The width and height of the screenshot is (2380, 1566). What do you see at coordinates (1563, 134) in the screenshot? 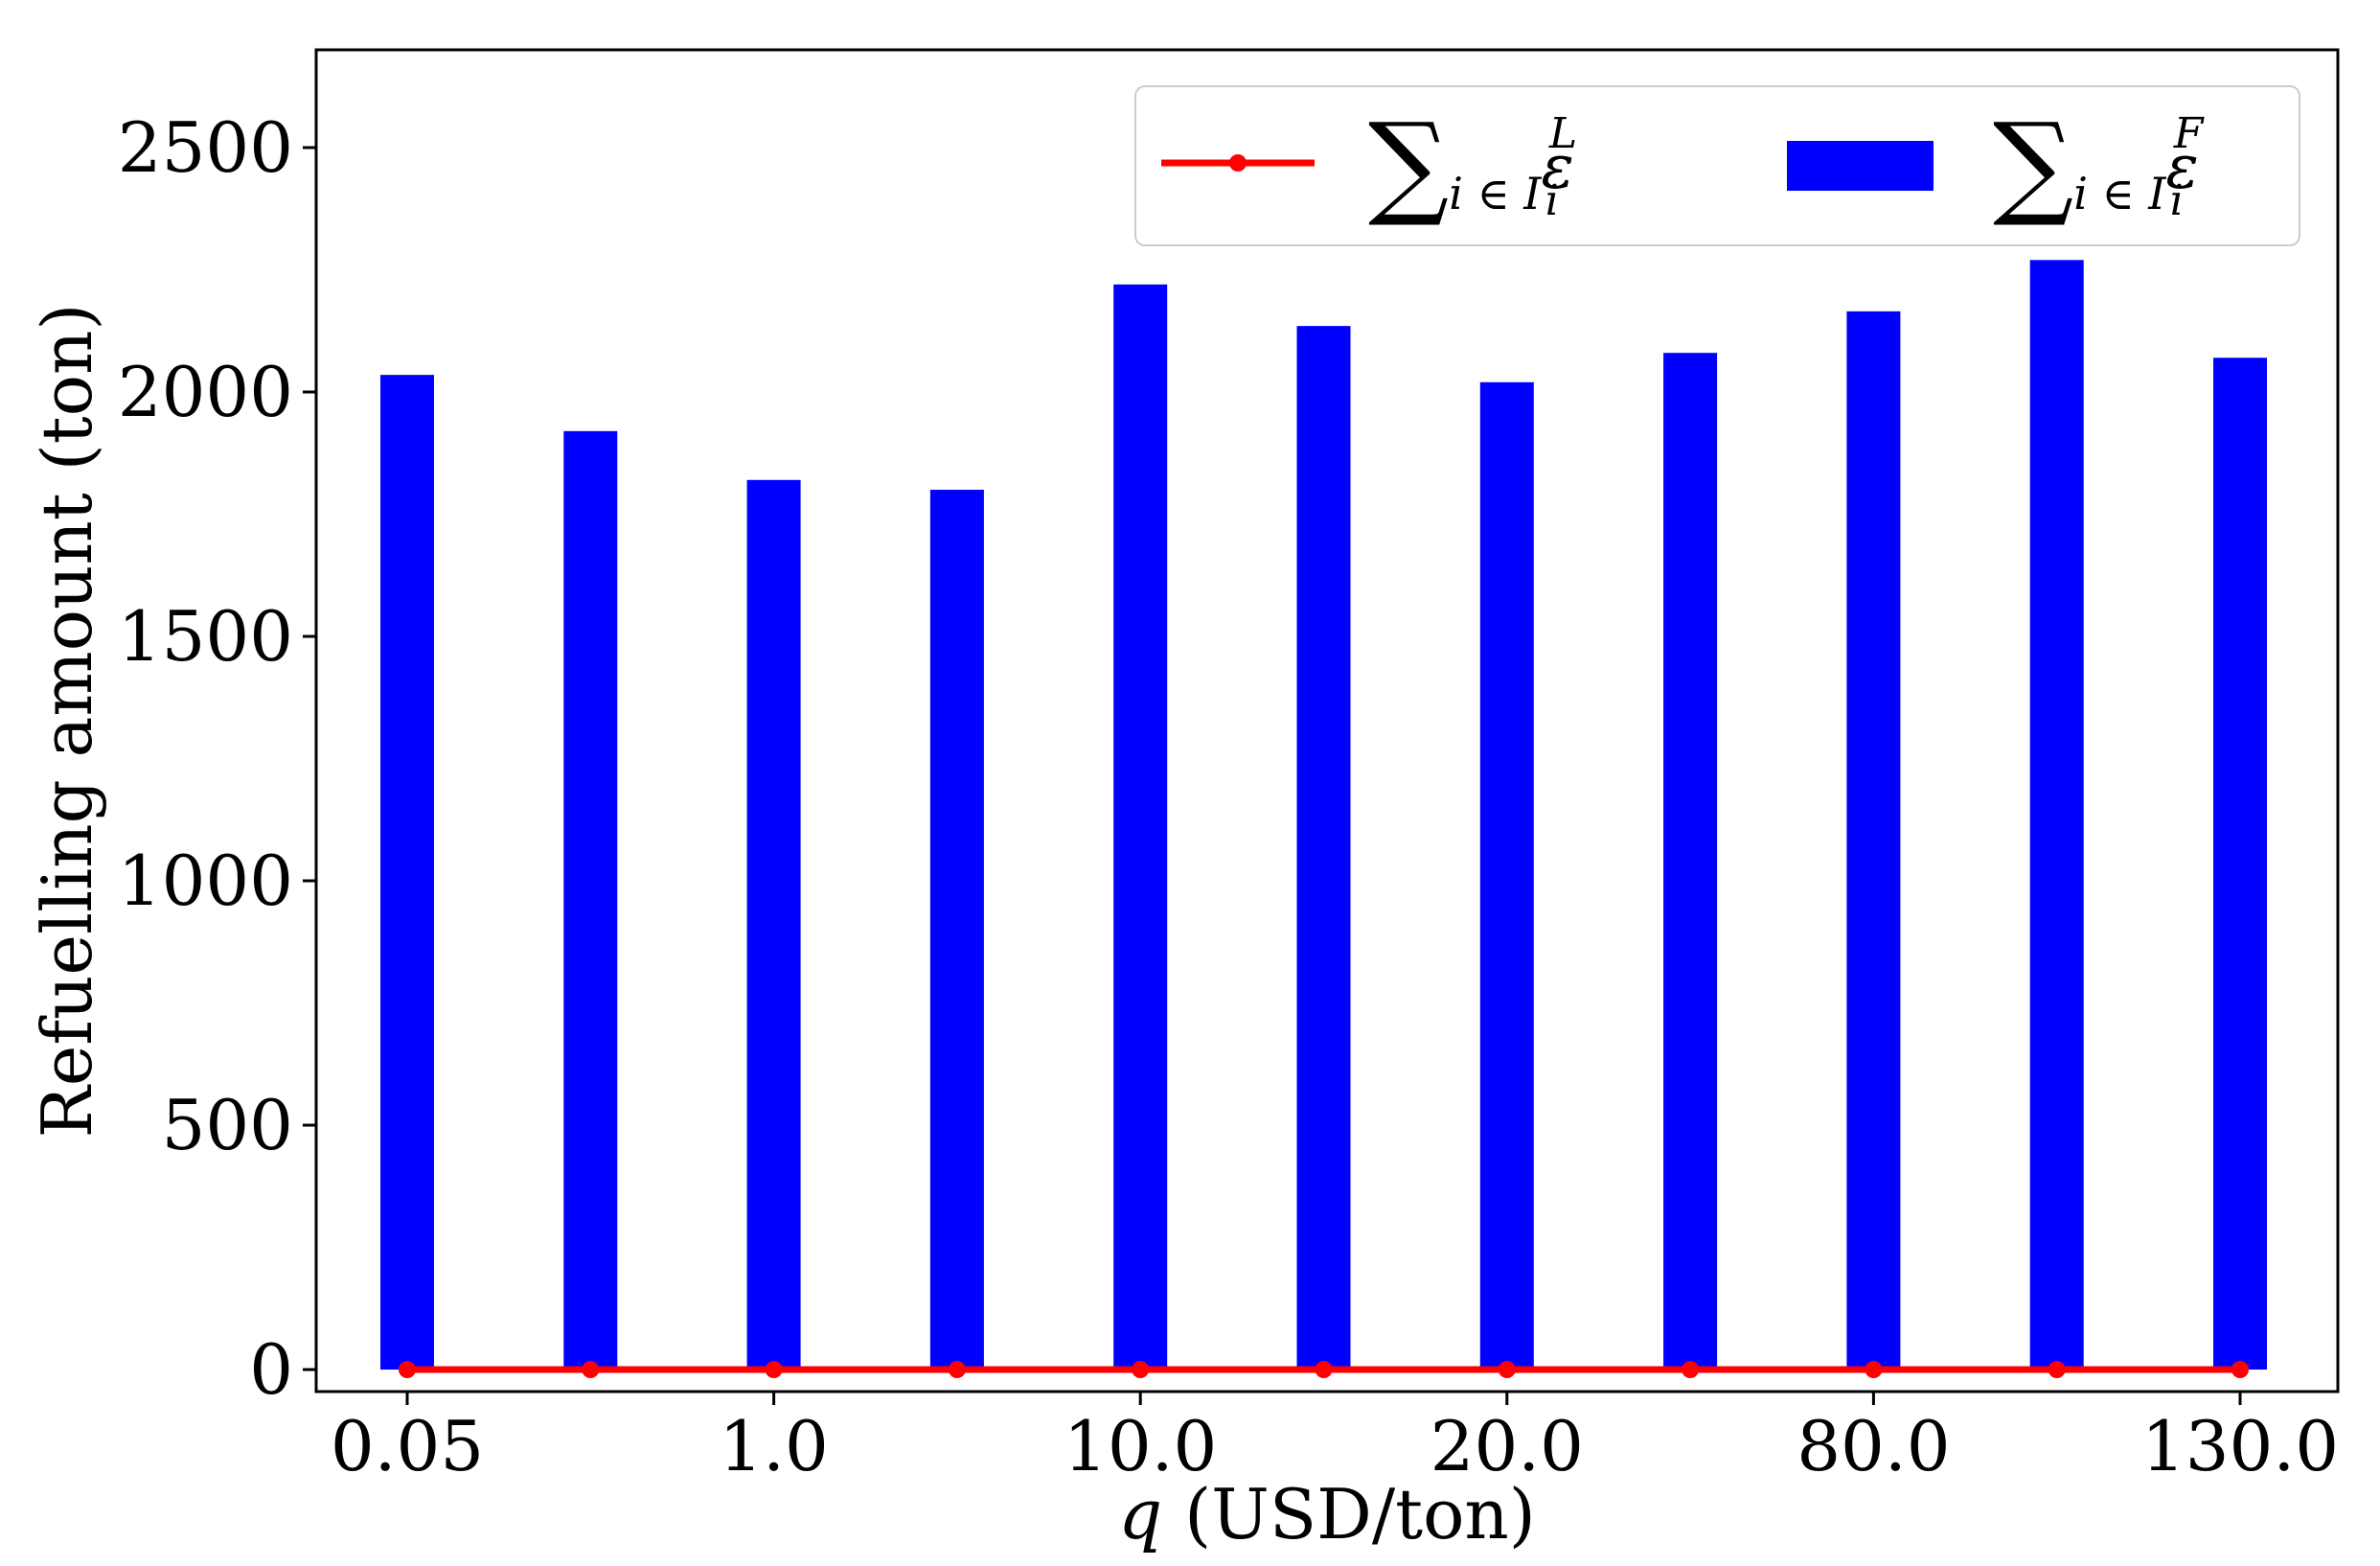
I see `legend-line-var-sup: L` at bounding box center [1563, 134].